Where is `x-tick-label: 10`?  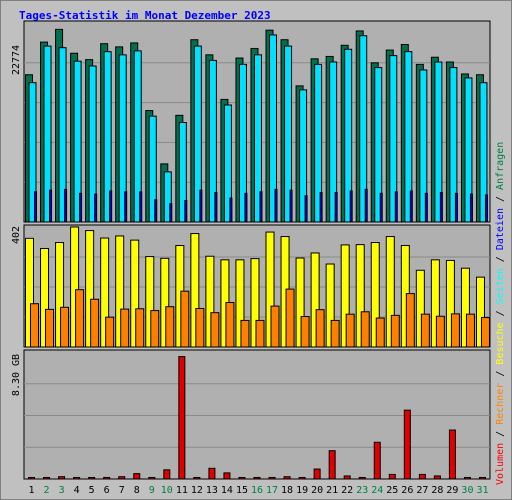 x-tick-label: 10 is located at coordinates (167, 490).